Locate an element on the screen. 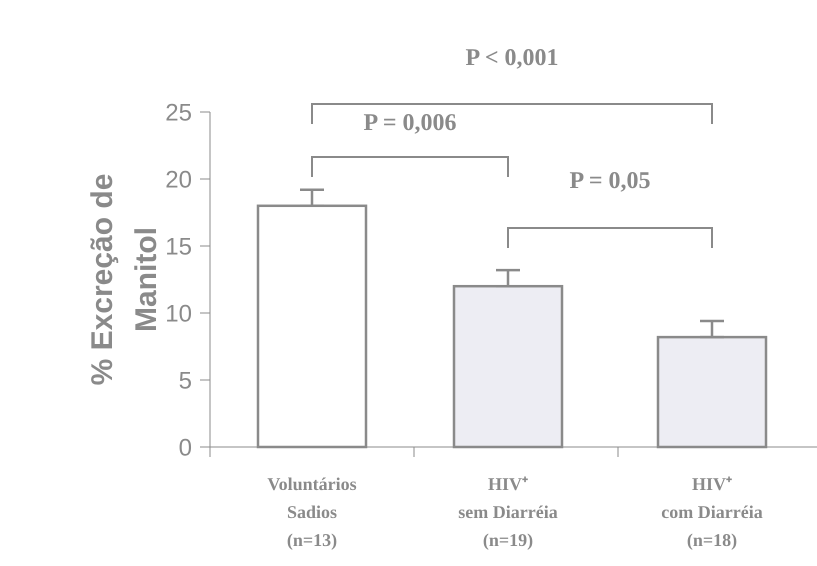  y-axis-title: % Excreção de Manitol is located at coordinates (124, 280).